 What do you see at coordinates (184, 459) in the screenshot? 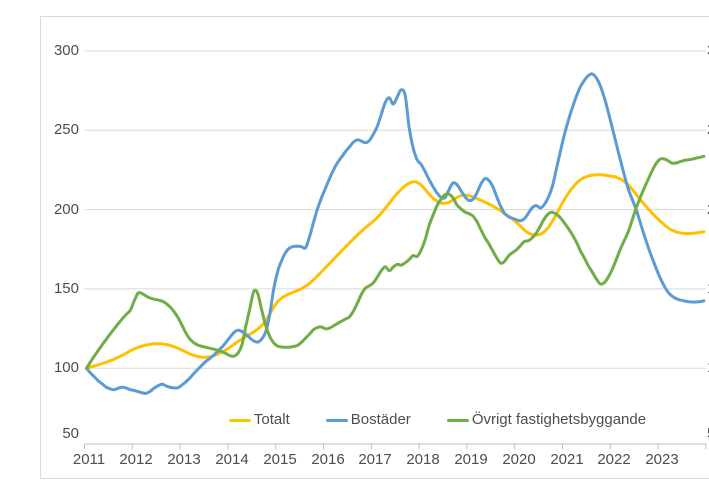
I see `x-axis-label: 2013` at bounding box center [184, 459].